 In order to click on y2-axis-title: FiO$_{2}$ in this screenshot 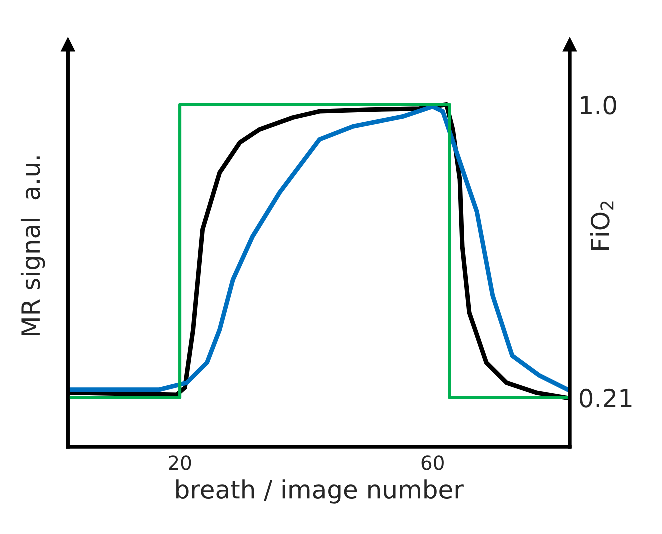, I will do `click(602, 226)`.